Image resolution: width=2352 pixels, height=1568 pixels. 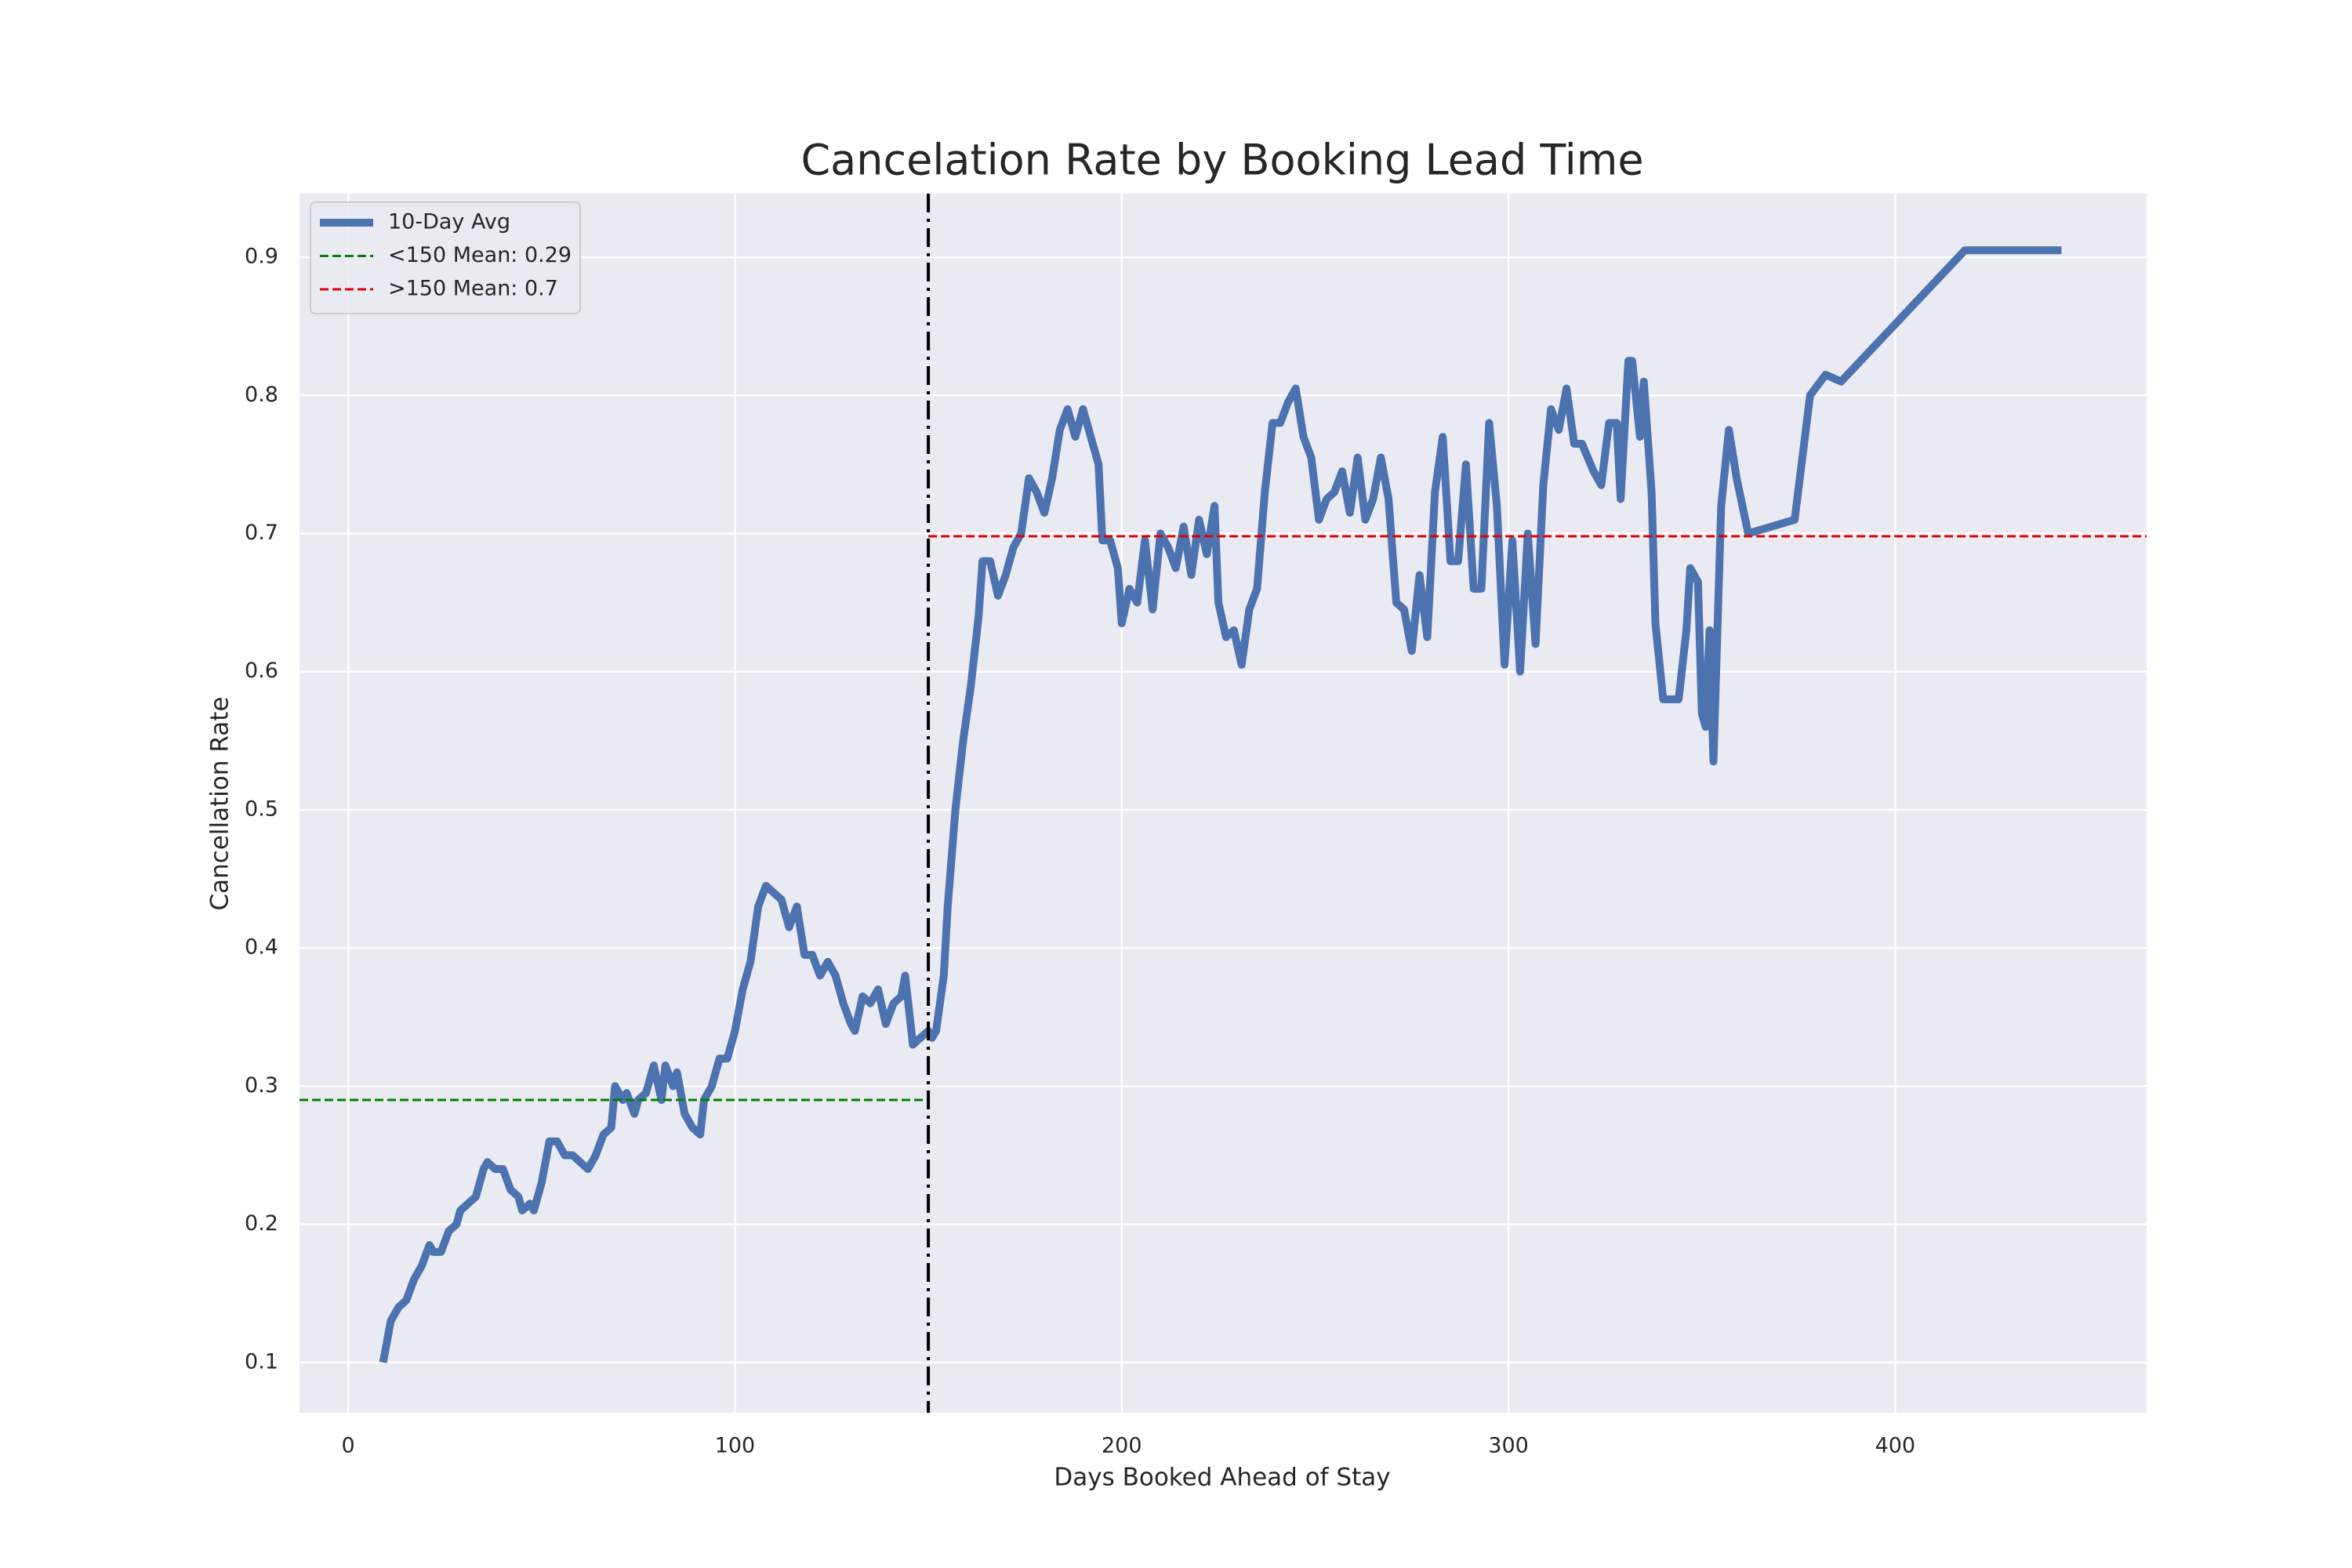 I want to click on y-tick-label: 0.6, so click(x=261, y=671).